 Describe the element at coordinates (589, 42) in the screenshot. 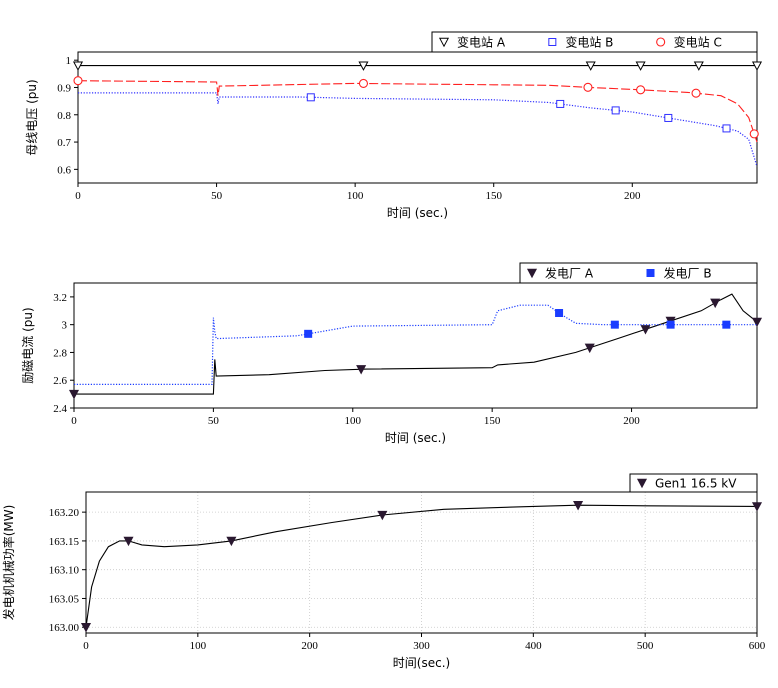

I see `legend-label-2: 变电站 B` at that location.